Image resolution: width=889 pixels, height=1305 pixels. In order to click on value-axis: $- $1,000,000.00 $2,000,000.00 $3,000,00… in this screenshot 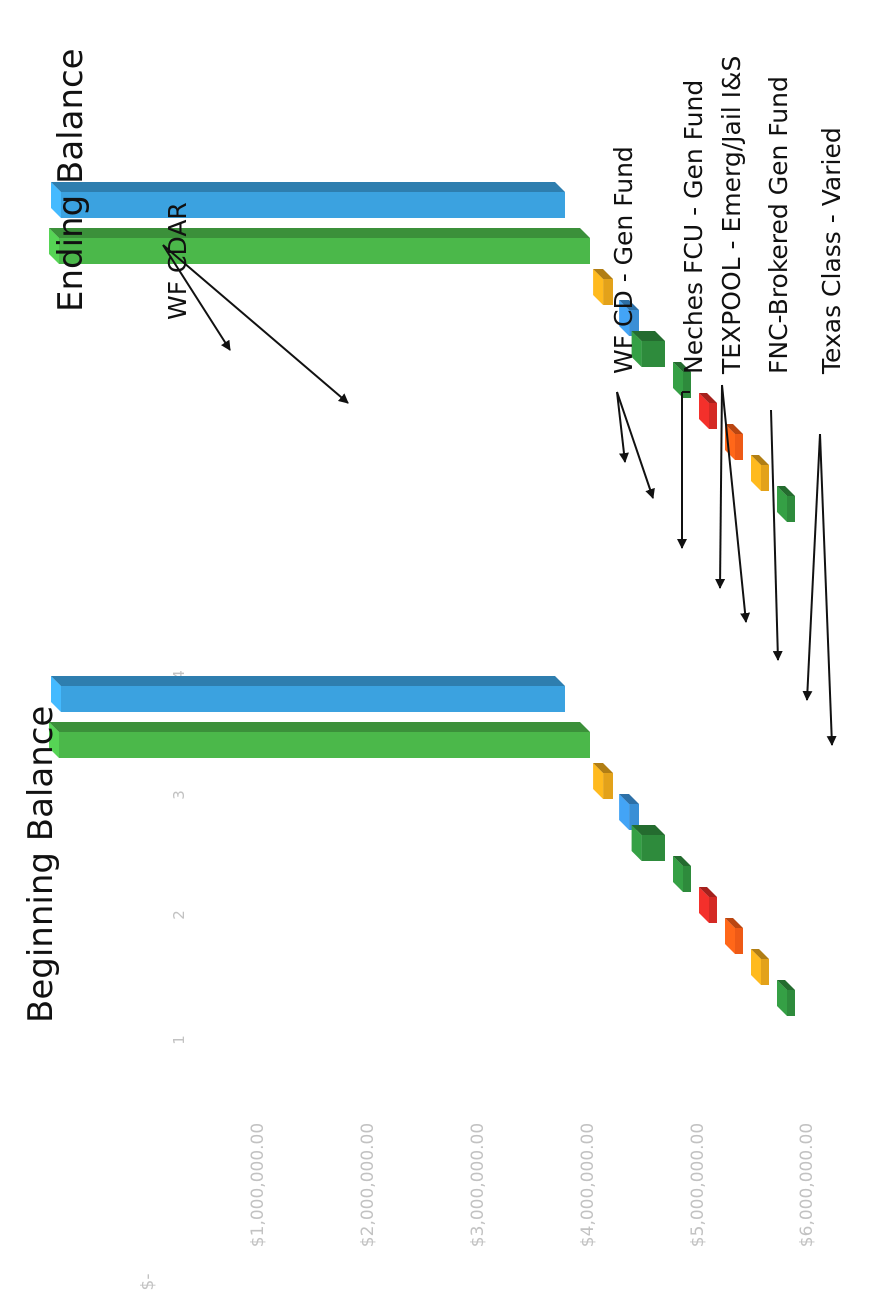, I will do `click(477, 1207)`.